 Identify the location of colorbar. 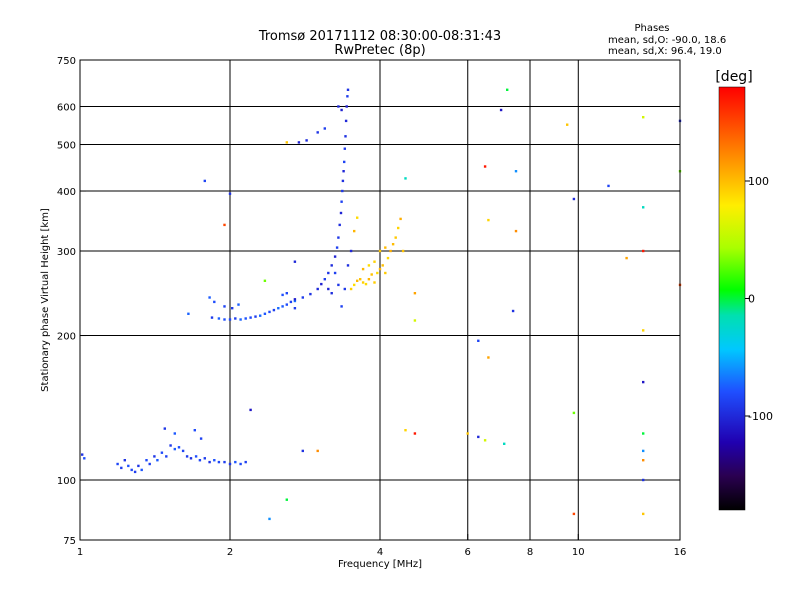
(732, 298).